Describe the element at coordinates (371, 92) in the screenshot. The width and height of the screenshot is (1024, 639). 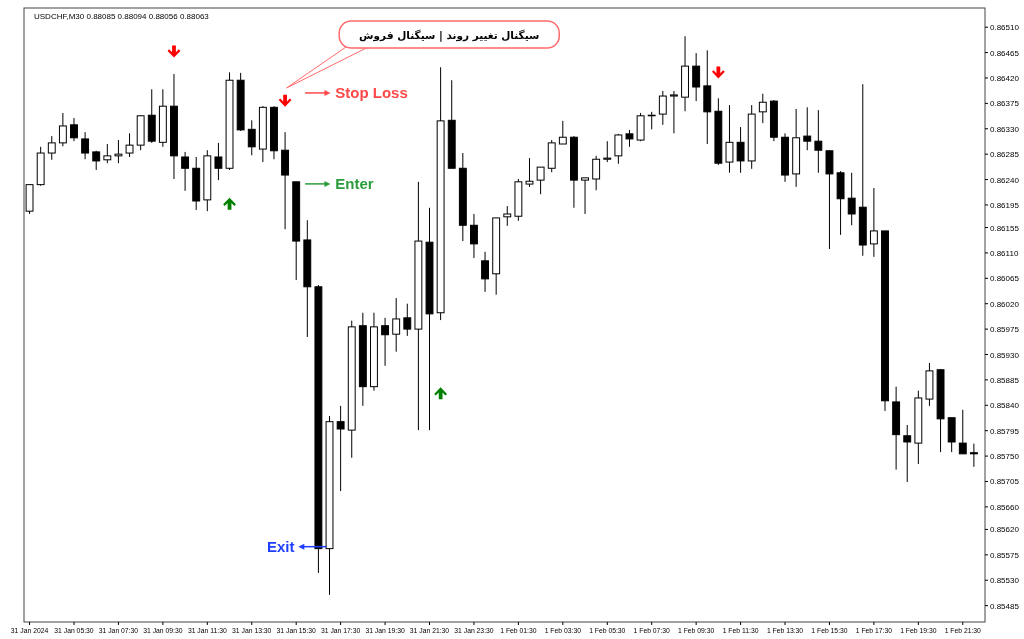
I see `annotation: Stop Loss` at that location.